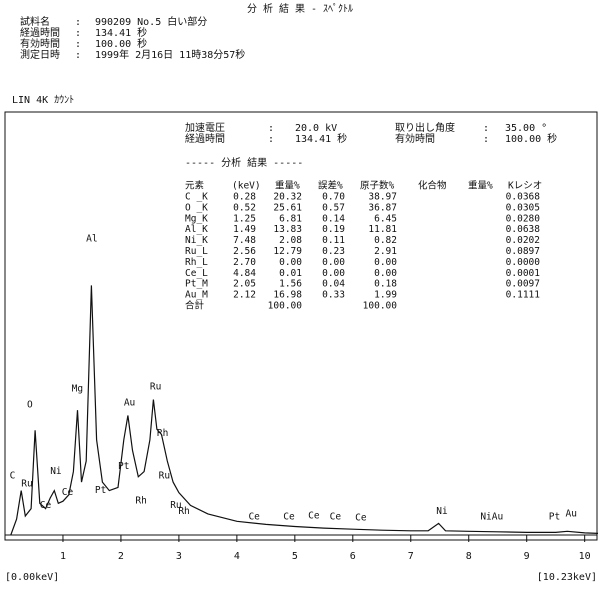  I want to click on condition-text: 有効時間, so click(415, 138).